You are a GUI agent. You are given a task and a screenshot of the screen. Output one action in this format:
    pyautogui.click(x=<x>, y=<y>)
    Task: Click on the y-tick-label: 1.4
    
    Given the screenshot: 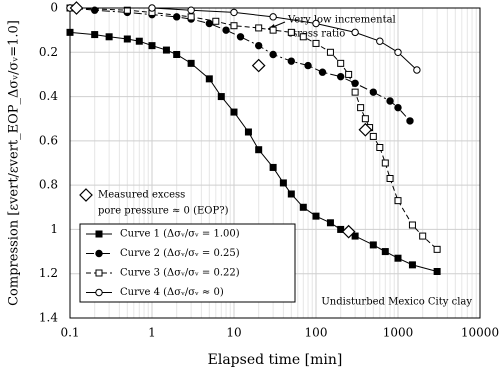 What is the action you would take?
    pyautogui.click(x=48, y=318)
    